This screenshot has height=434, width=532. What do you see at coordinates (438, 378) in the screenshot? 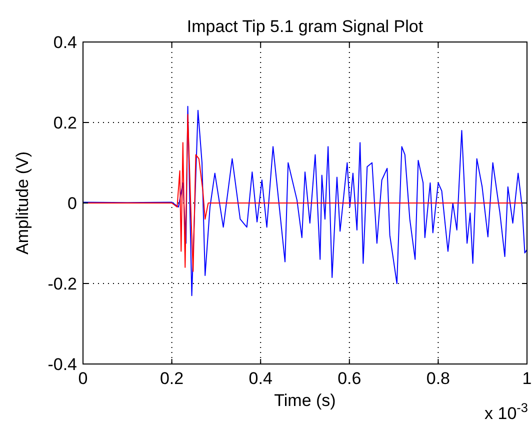
I see `x-tick-label: 0.8` at bounding box center [438, 378].